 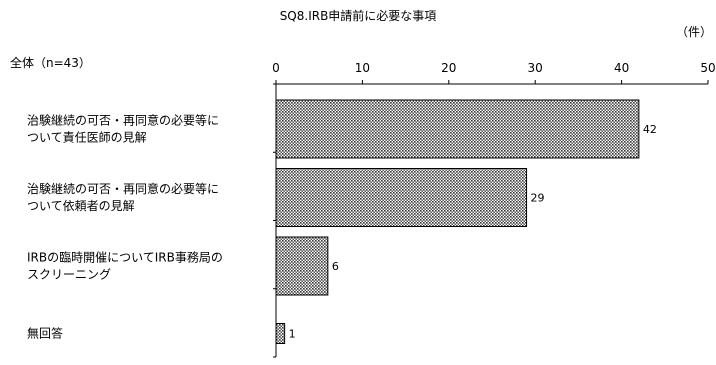 I want to click on x-axis-ticks: 0 10 20 30 40 50, so click(x=494, y=72).